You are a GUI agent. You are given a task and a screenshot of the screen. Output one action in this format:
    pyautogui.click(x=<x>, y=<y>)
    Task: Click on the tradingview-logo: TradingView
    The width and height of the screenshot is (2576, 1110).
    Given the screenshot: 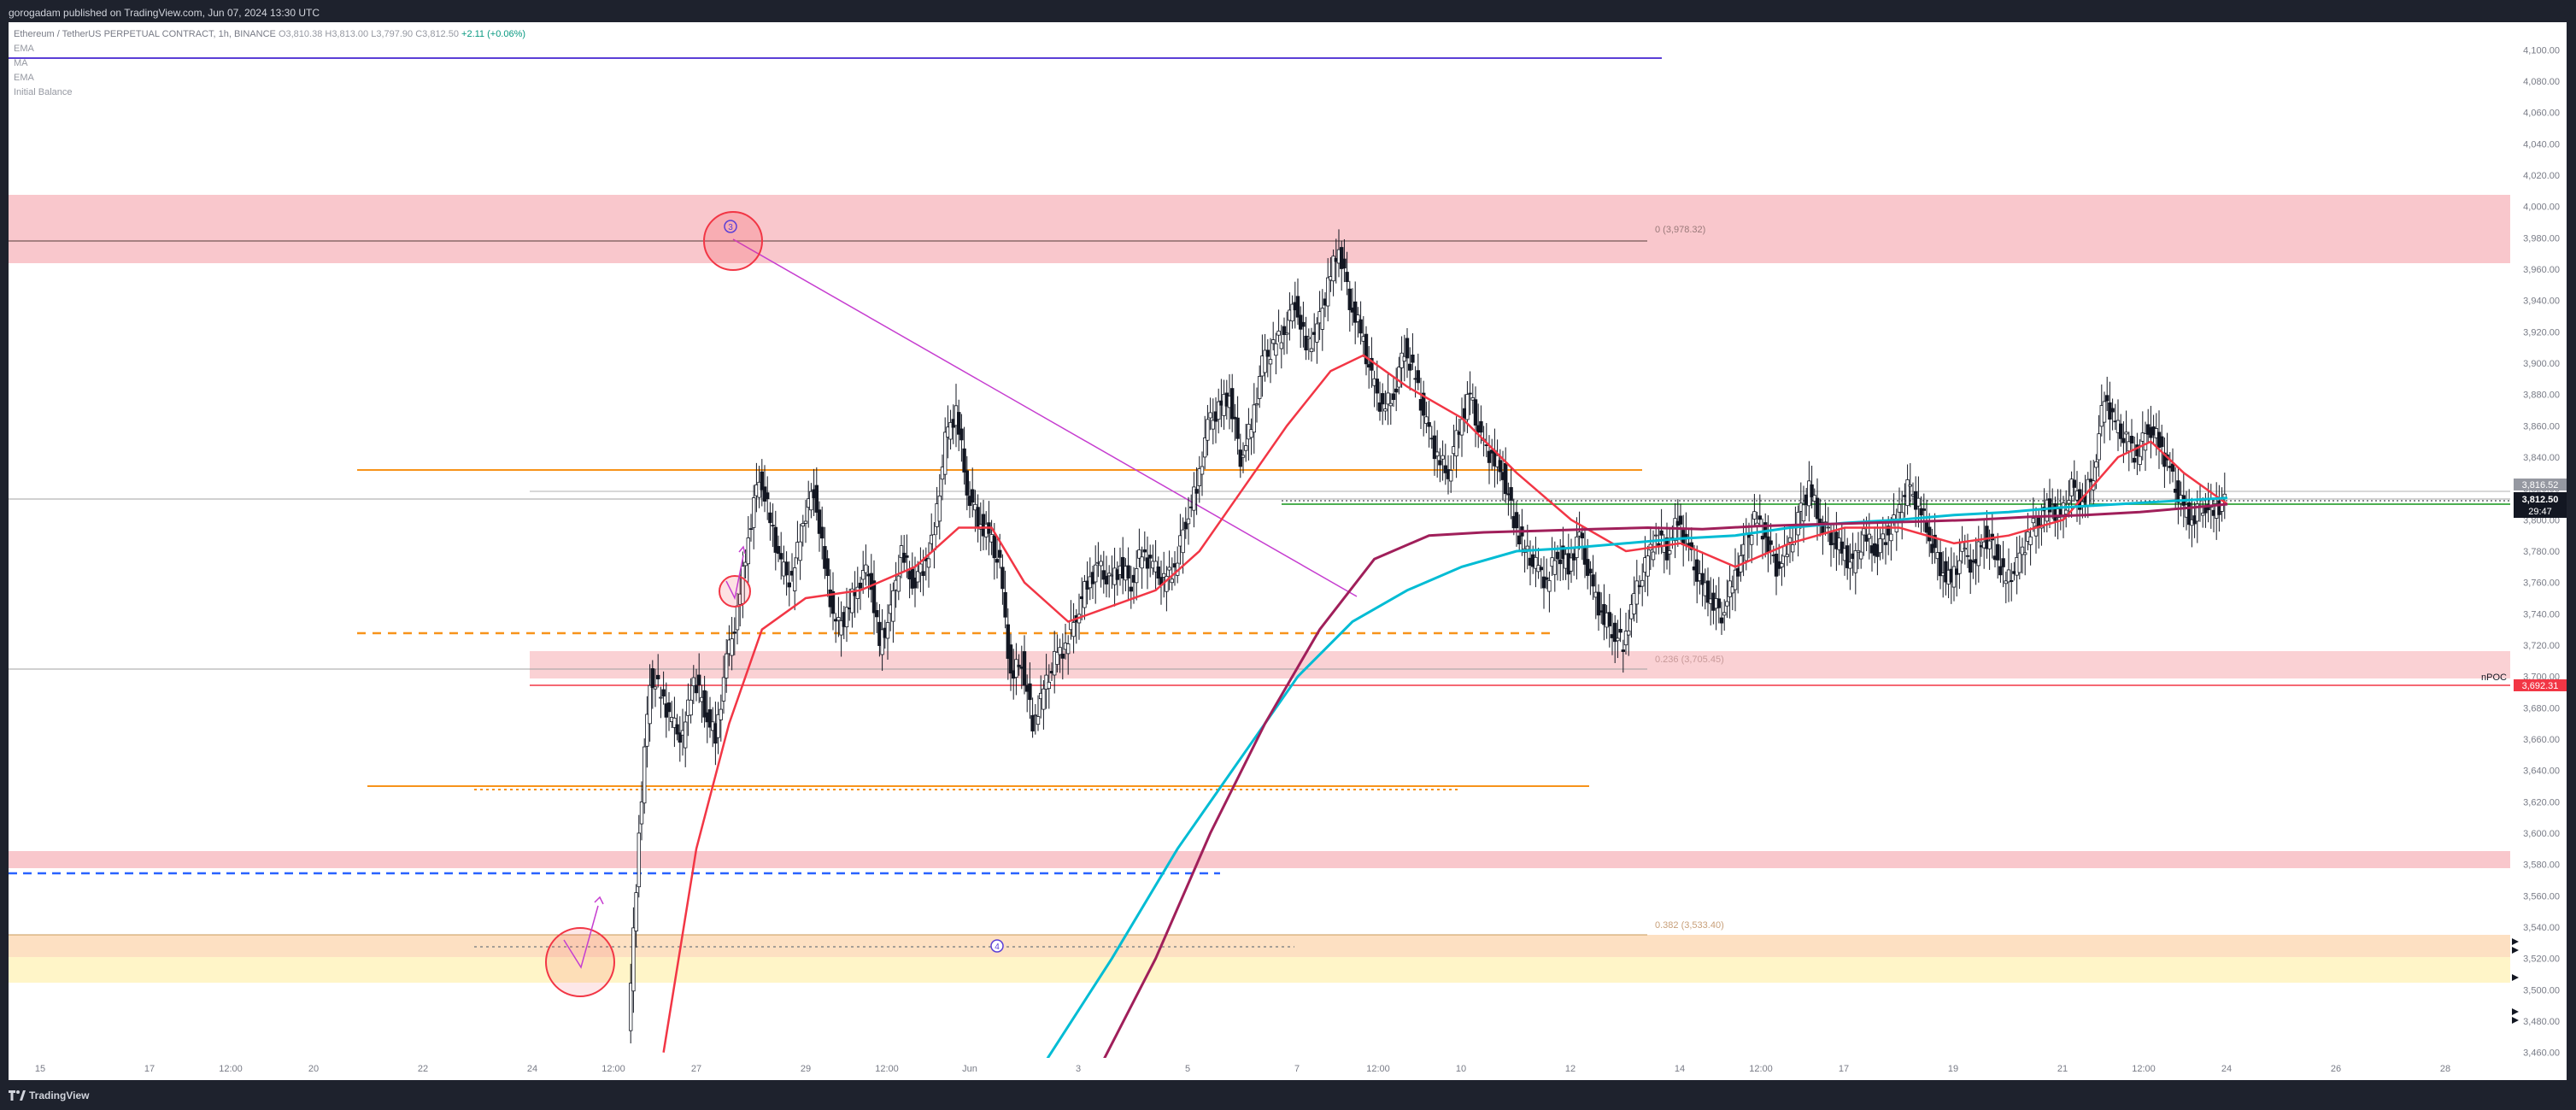 What is the action you would take?
    pyautogui.click(x=49, y=1095)
    